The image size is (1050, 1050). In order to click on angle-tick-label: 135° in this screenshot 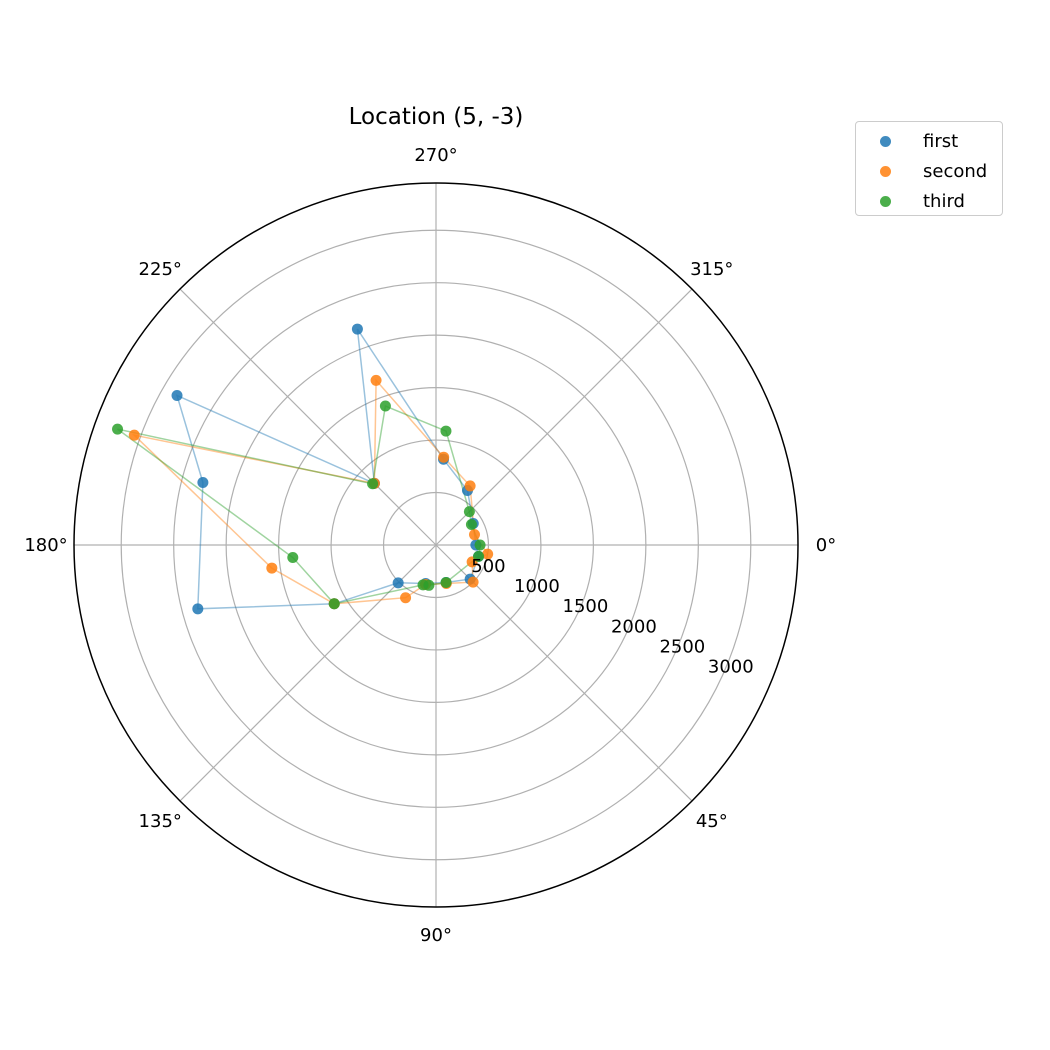, I will do `click(160, 821)`.